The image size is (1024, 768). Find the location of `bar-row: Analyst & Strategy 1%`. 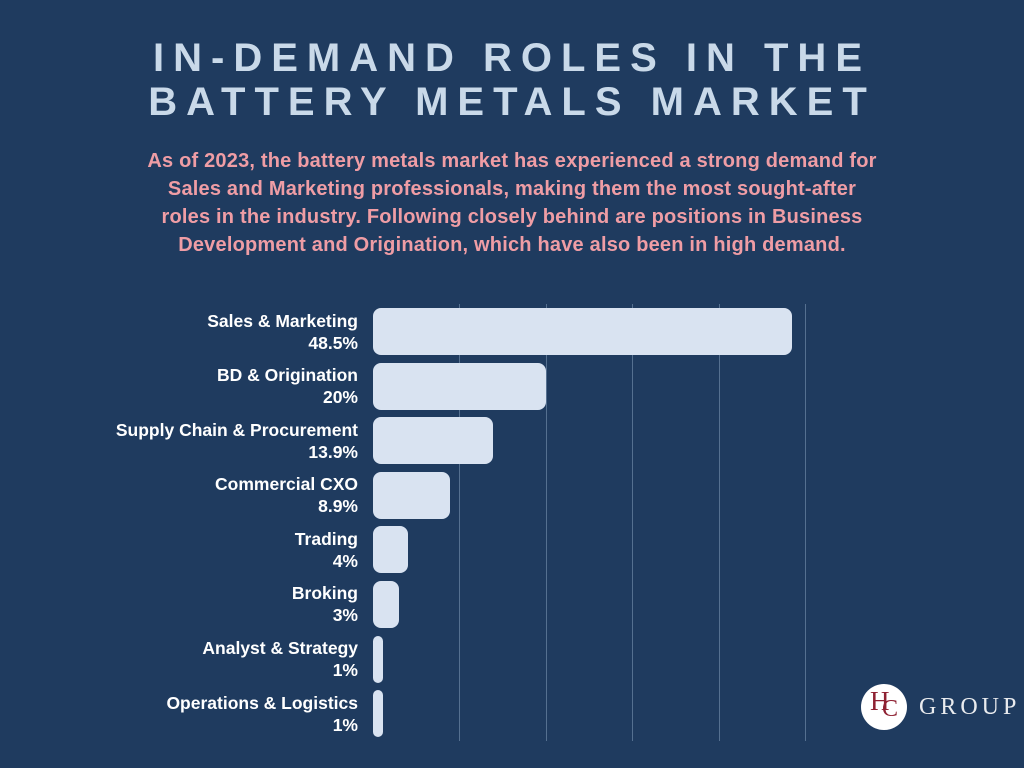

bar-row: Analyst & Strategy 1% is located at coordinates (512, 659).